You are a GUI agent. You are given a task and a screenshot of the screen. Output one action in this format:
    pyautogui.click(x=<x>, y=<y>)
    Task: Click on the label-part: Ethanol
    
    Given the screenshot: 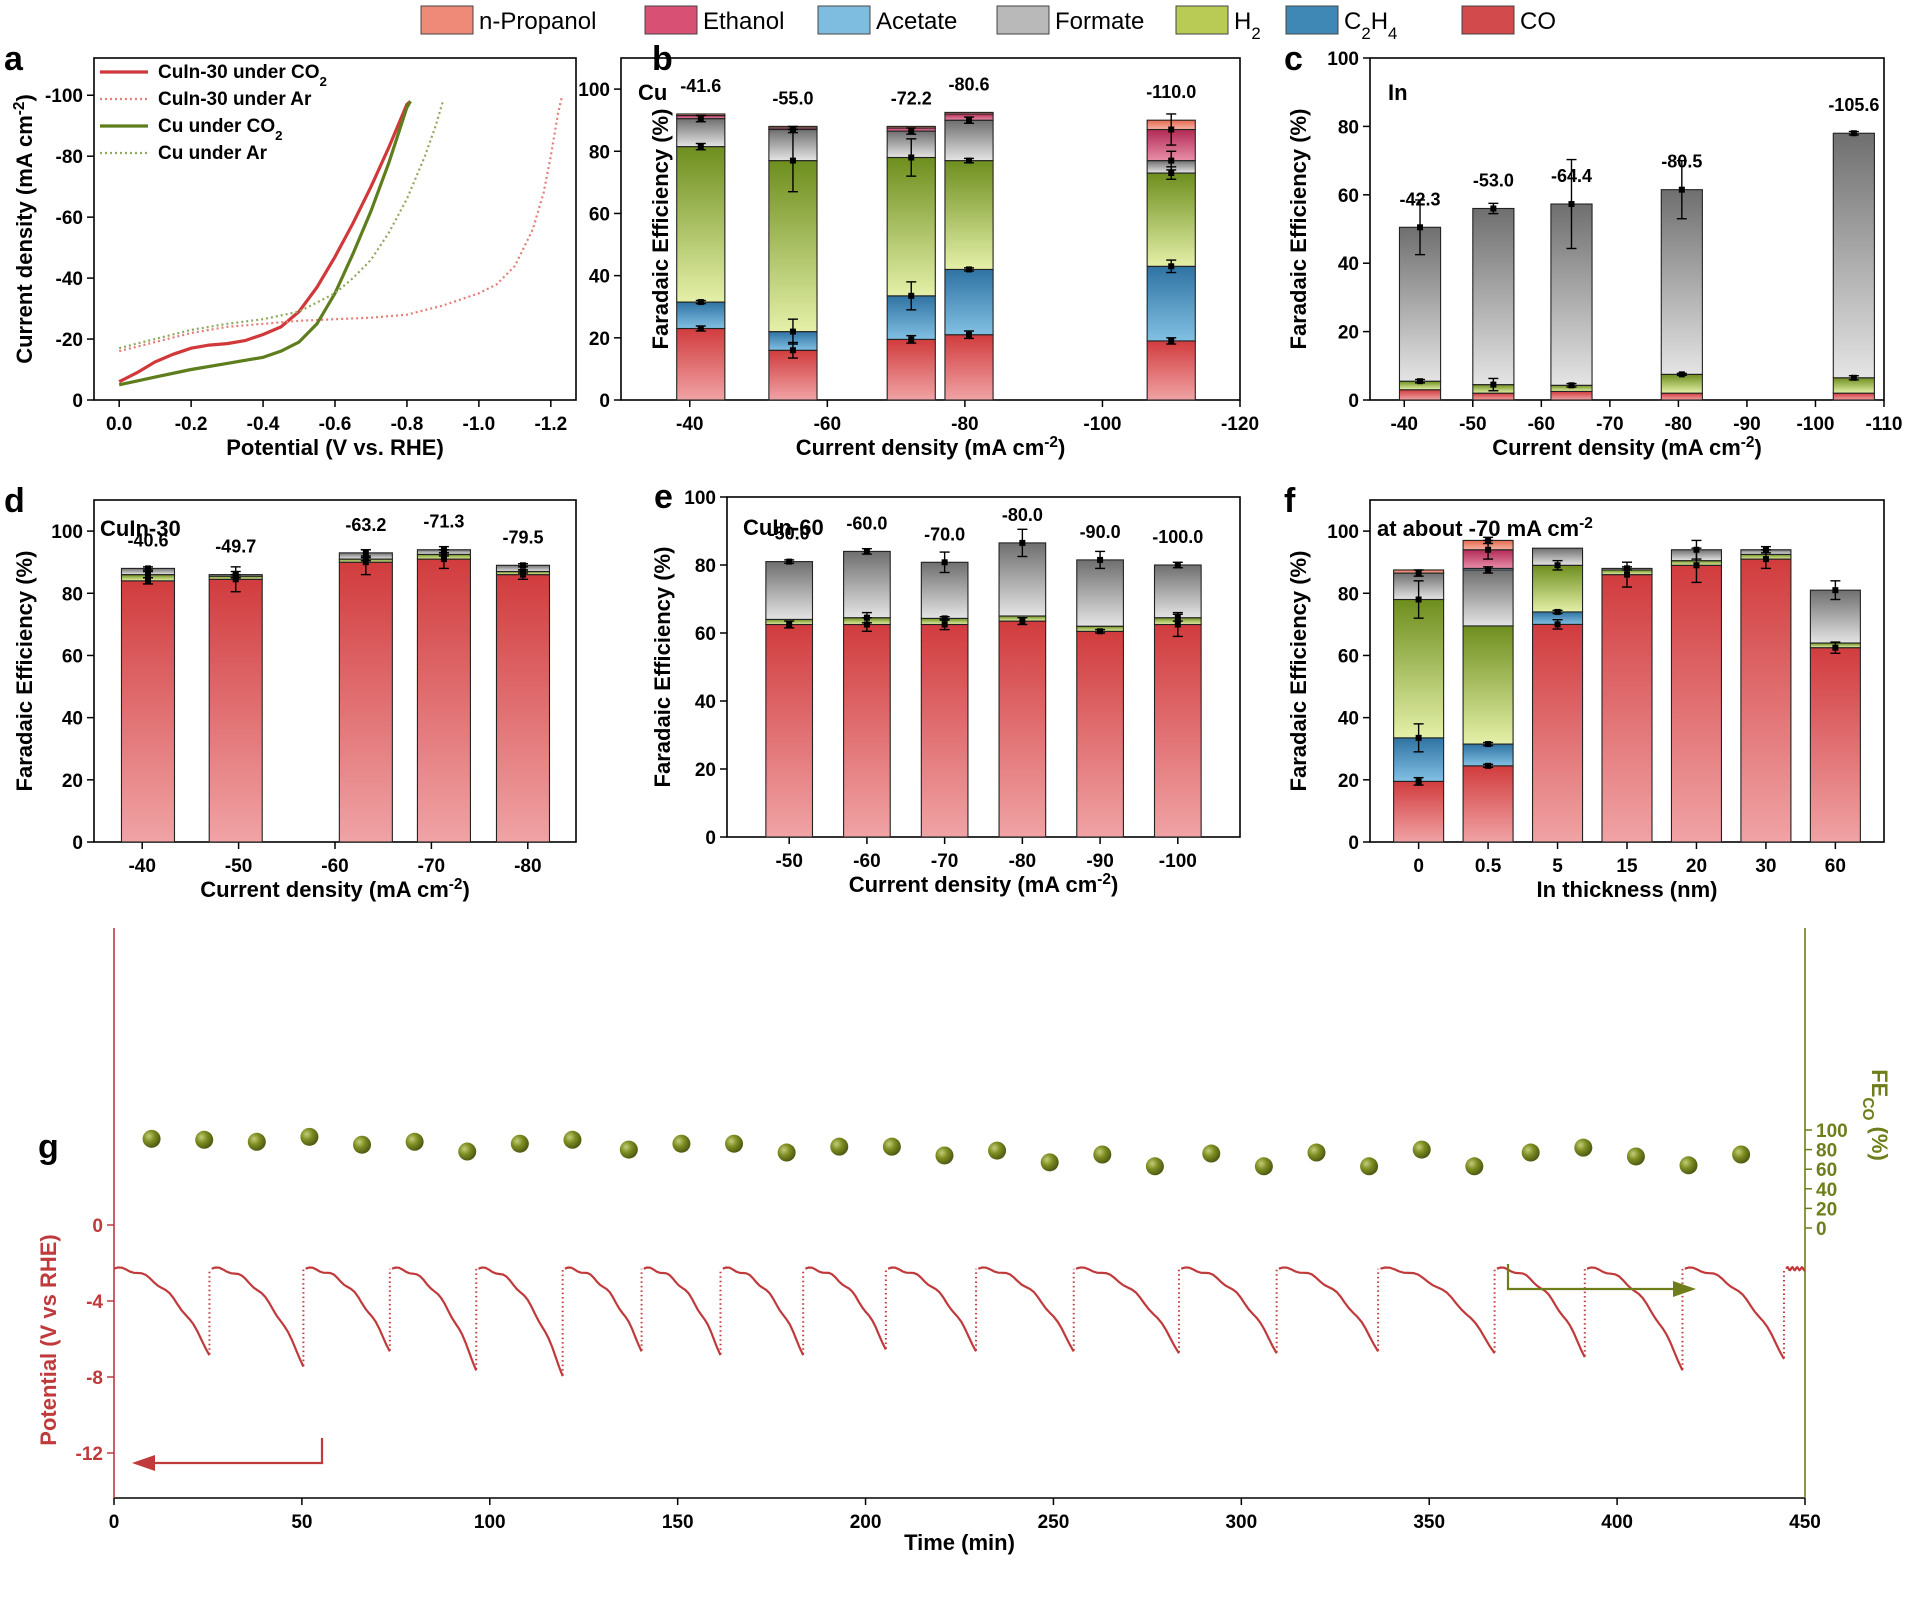 What is the action you would take?
    pyautogui.click(x=743, y=21)
    